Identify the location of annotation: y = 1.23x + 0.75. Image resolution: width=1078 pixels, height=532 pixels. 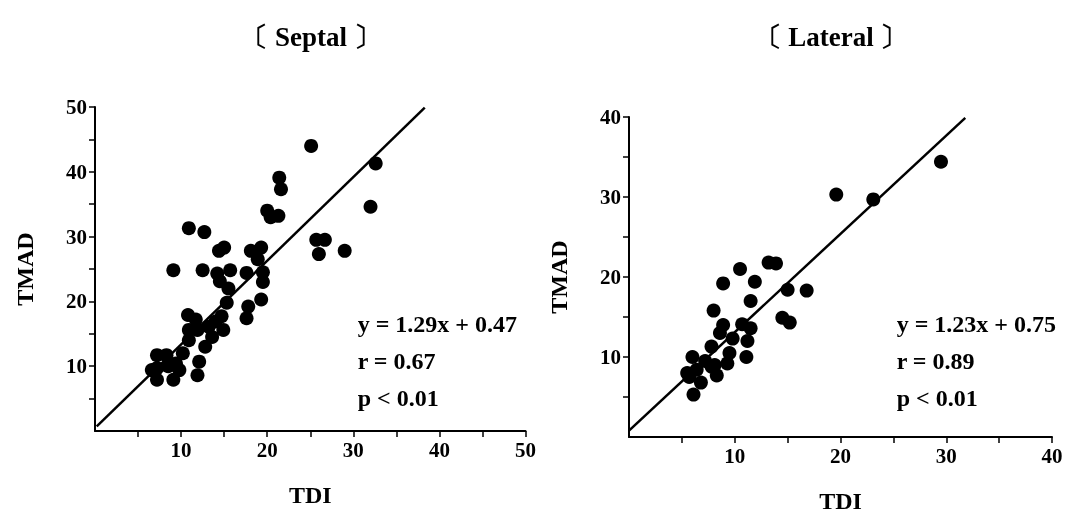
(976, 324).